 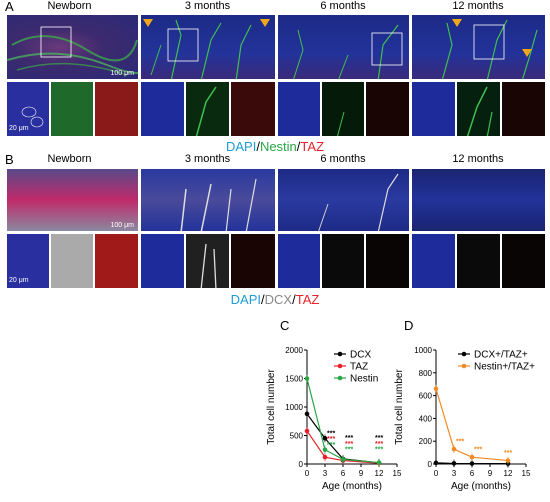 I want to click on panel-b-scale-bar-label-small: 20 μm, so click(x=19, y=280).